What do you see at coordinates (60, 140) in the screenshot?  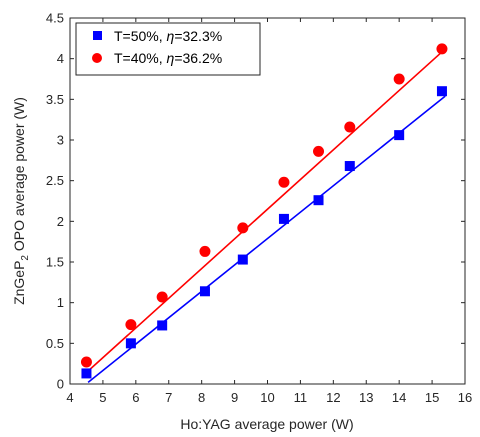 I see `y-tick-label: 3` at bounding box center [60, 140].